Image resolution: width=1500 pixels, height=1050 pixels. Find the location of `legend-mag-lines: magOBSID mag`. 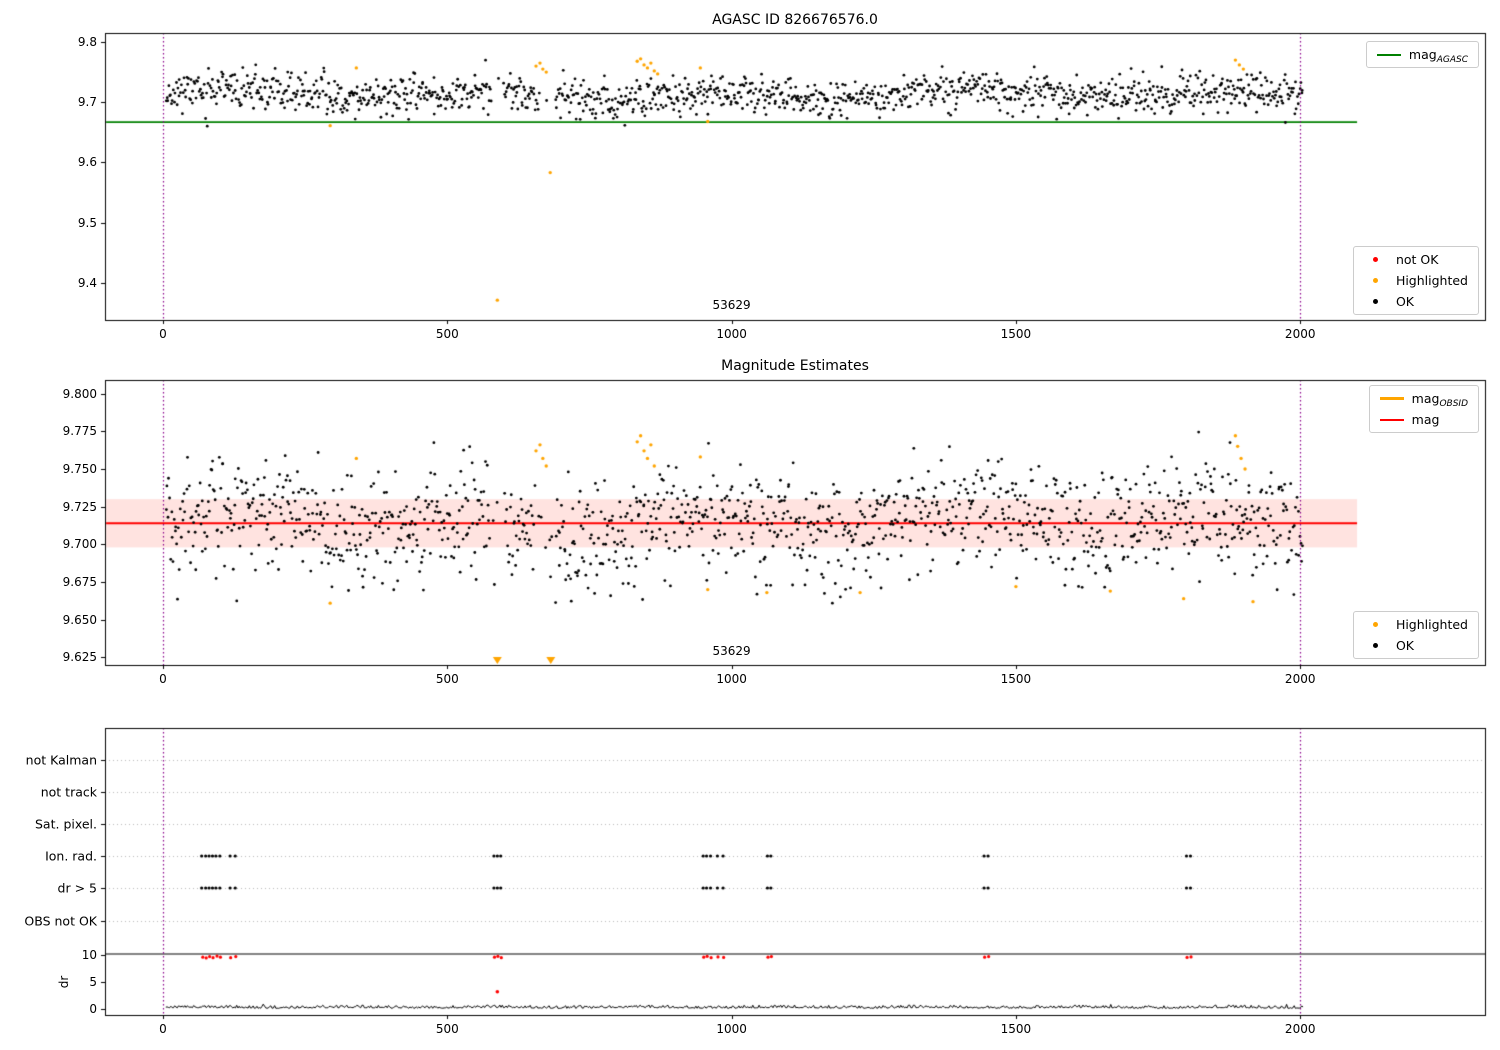

legend-mag-lines: magOBSID mag is located at coordinates (1423, 409).